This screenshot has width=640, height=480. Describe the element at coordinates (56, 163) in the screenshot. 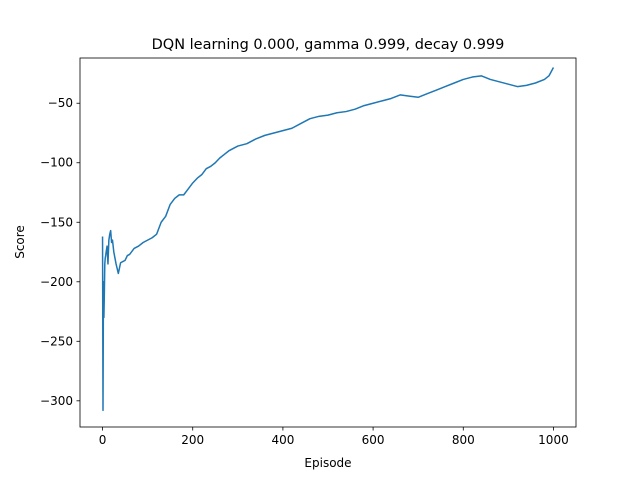

I see `y-tick-label: −100` at that location.